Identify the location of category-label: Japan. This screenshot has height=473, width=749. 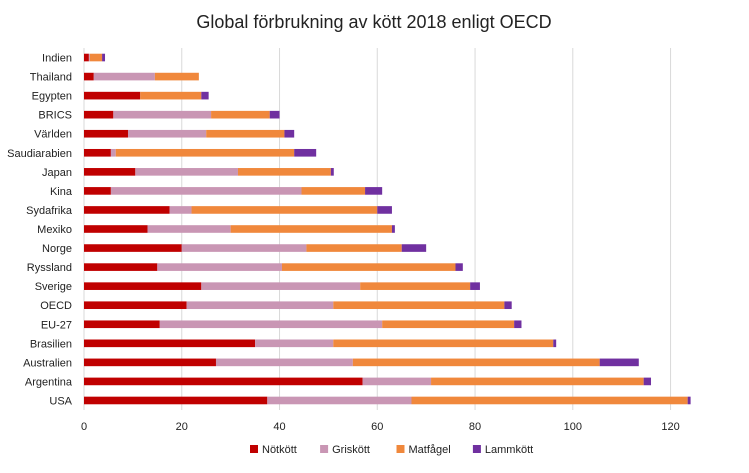
(57, 173).